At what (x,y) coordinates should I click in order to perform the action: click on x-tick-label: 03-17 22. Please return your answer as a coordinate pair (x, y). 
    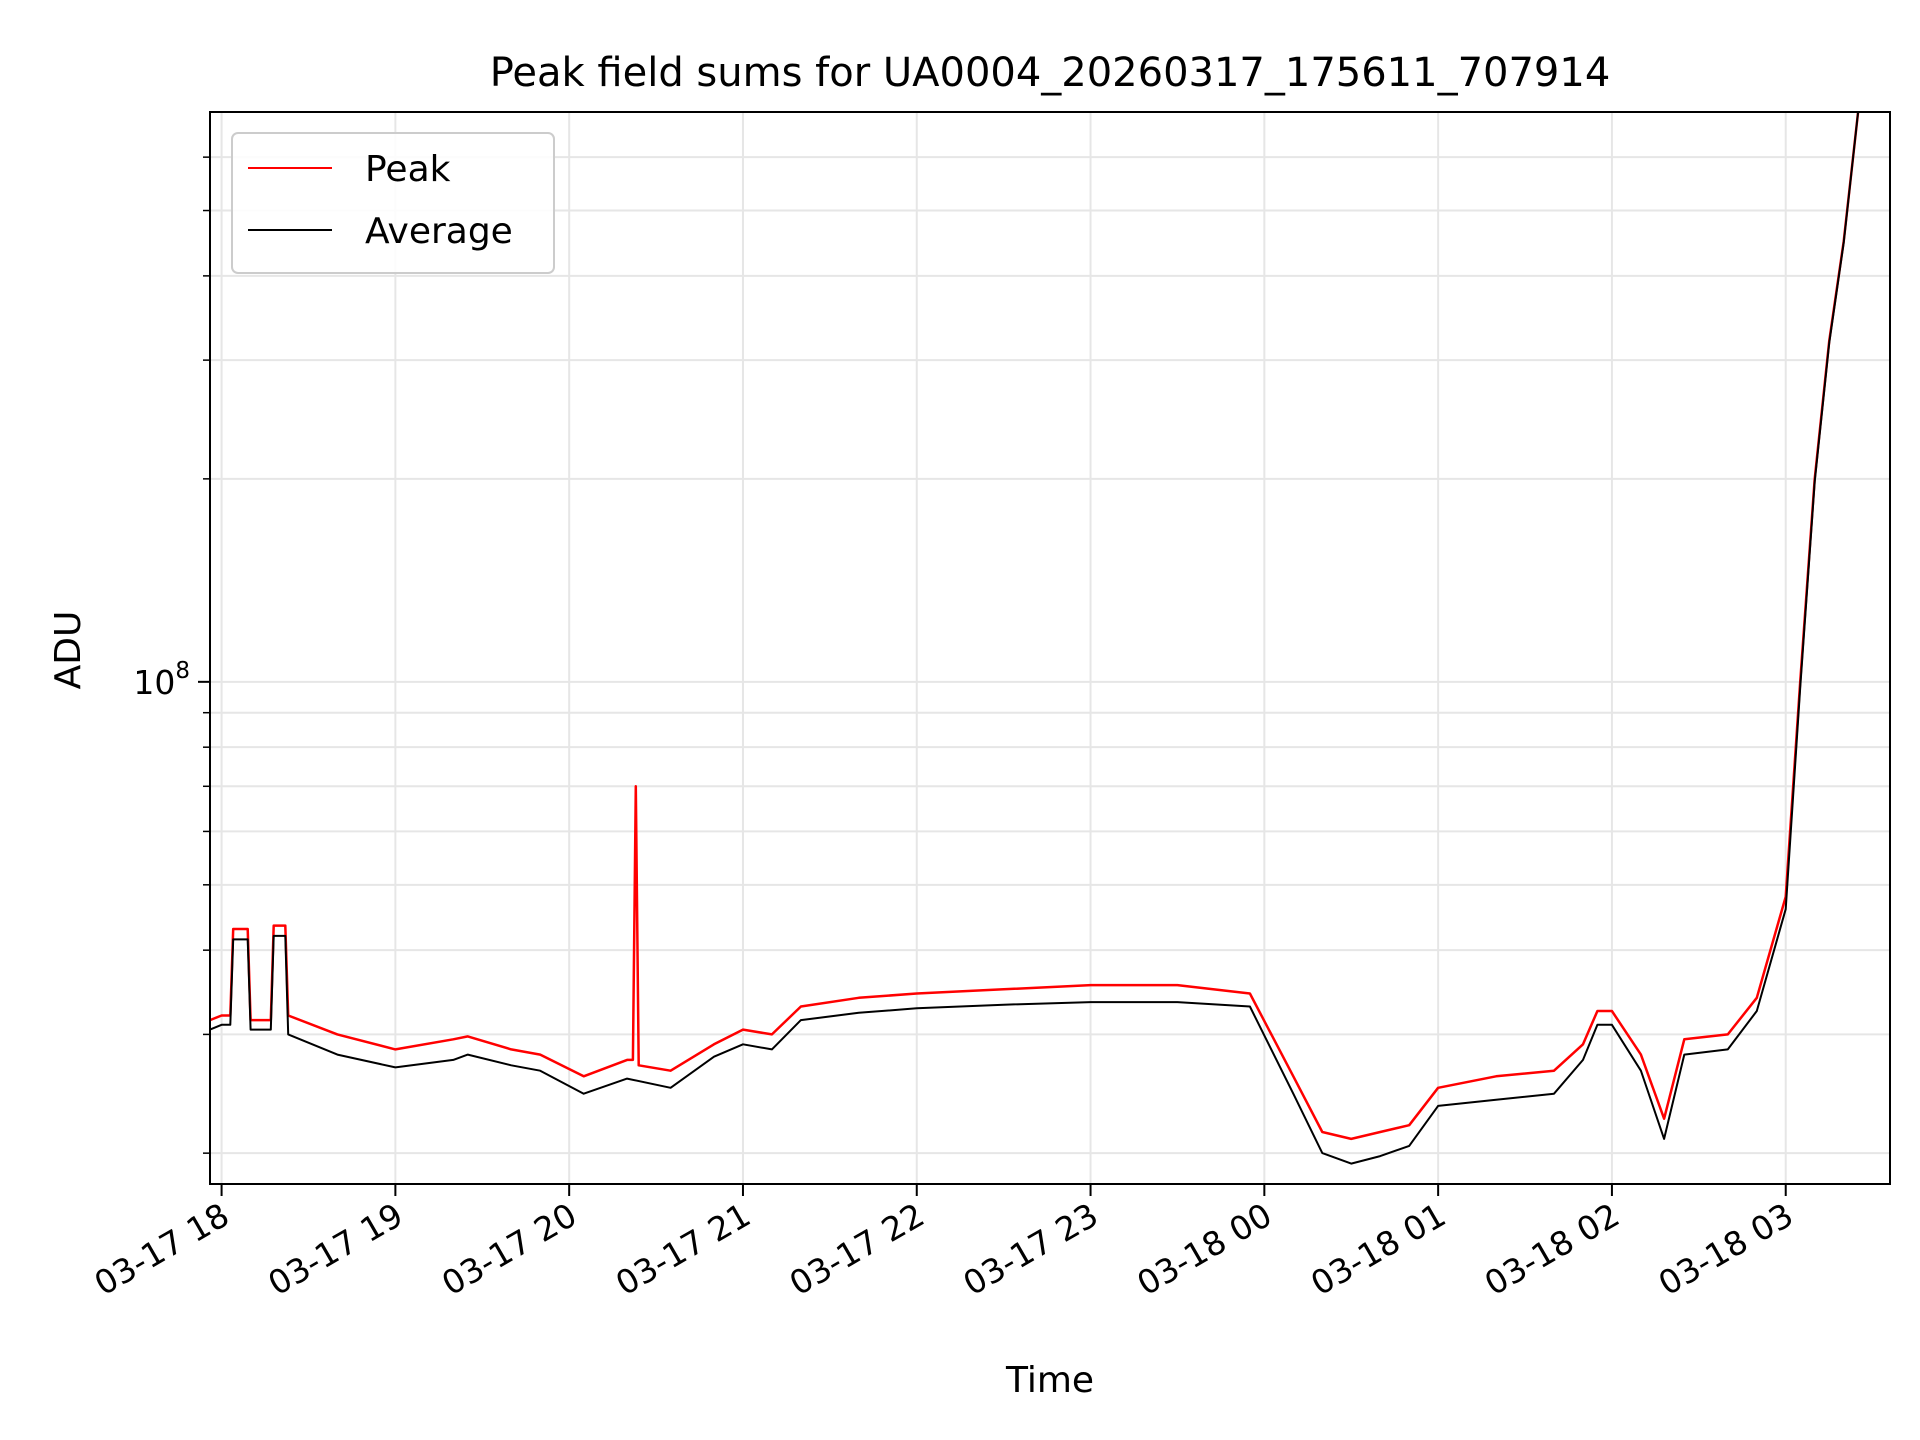
    Looking at the image, I should click on (857, 1249).